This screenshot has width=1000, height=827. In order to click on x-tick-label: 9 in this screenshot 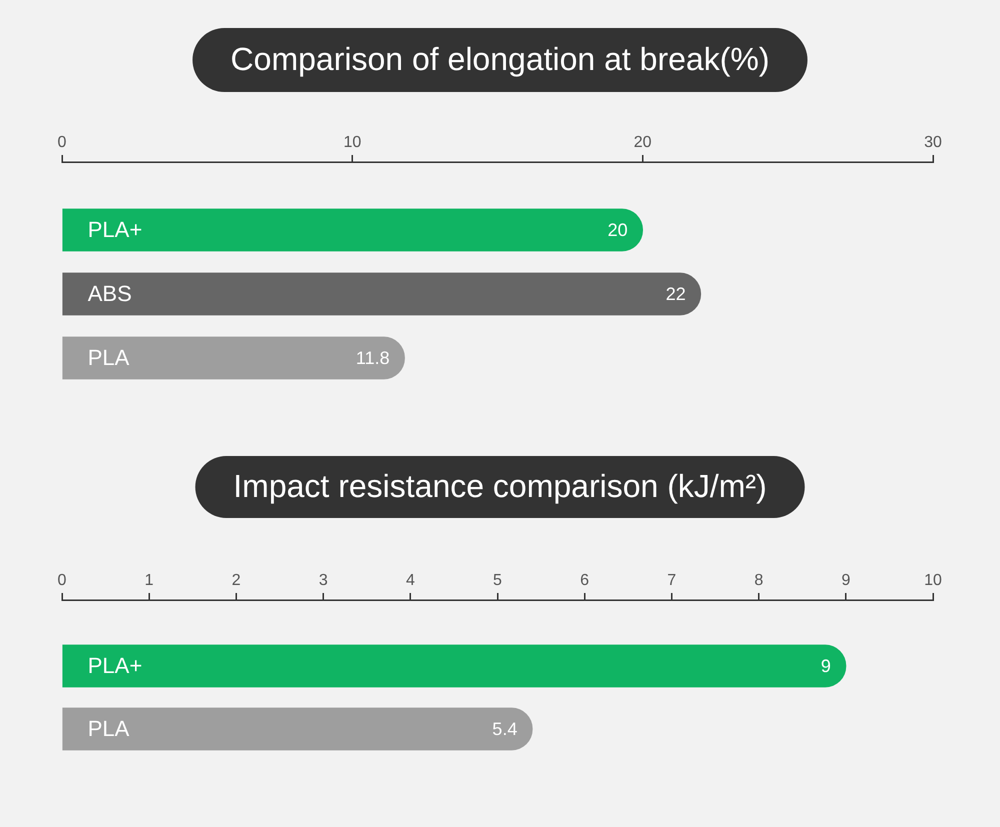, I will do `click(845, 580)`.